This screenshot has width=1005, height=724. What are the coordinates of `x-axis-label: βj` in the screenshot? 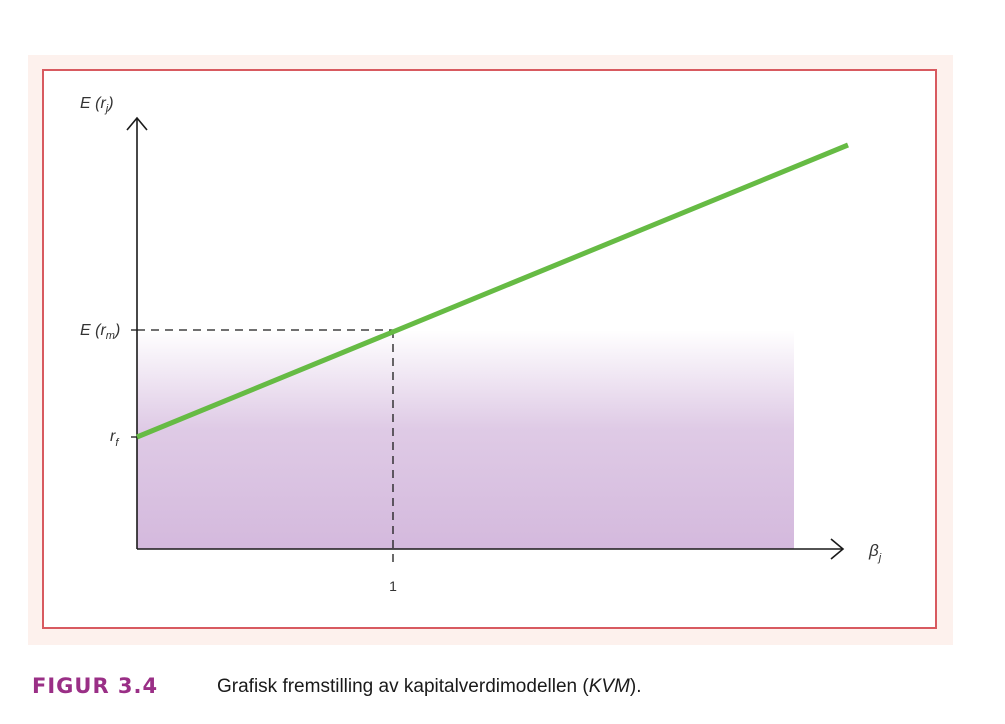 It's located at (875, 552).